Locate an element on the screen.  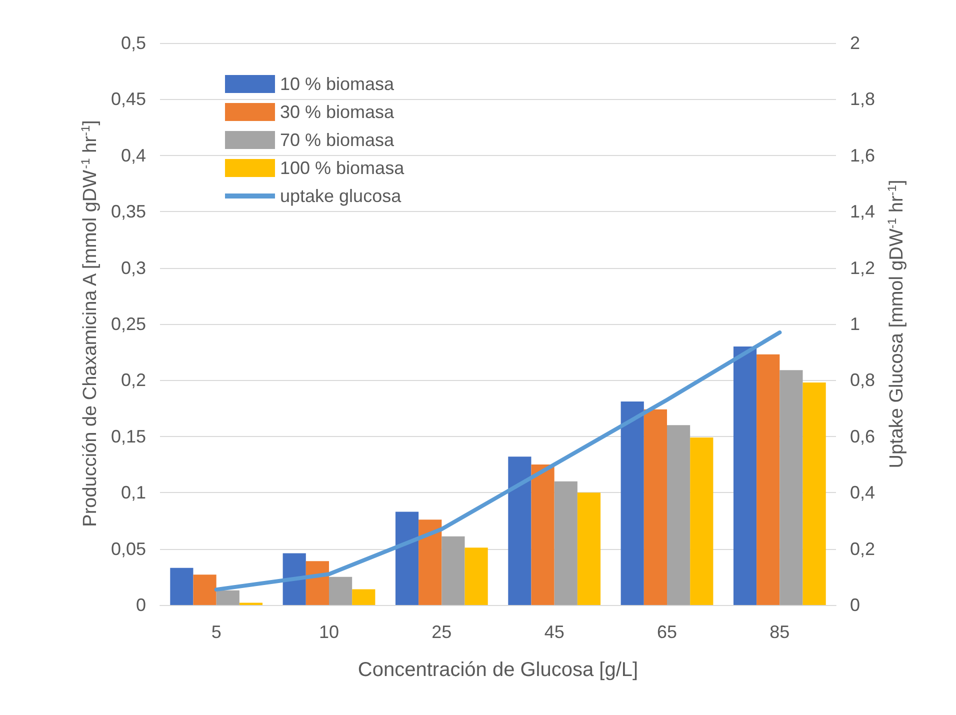
y-tick-label: 0,5 is located at coordinates (133, 43).